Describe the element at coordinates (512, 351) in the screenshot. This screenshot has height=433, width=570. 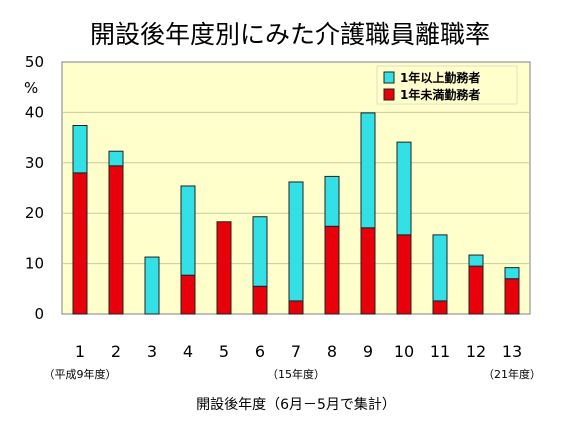
I see `x-tick-label: 13` at that location.